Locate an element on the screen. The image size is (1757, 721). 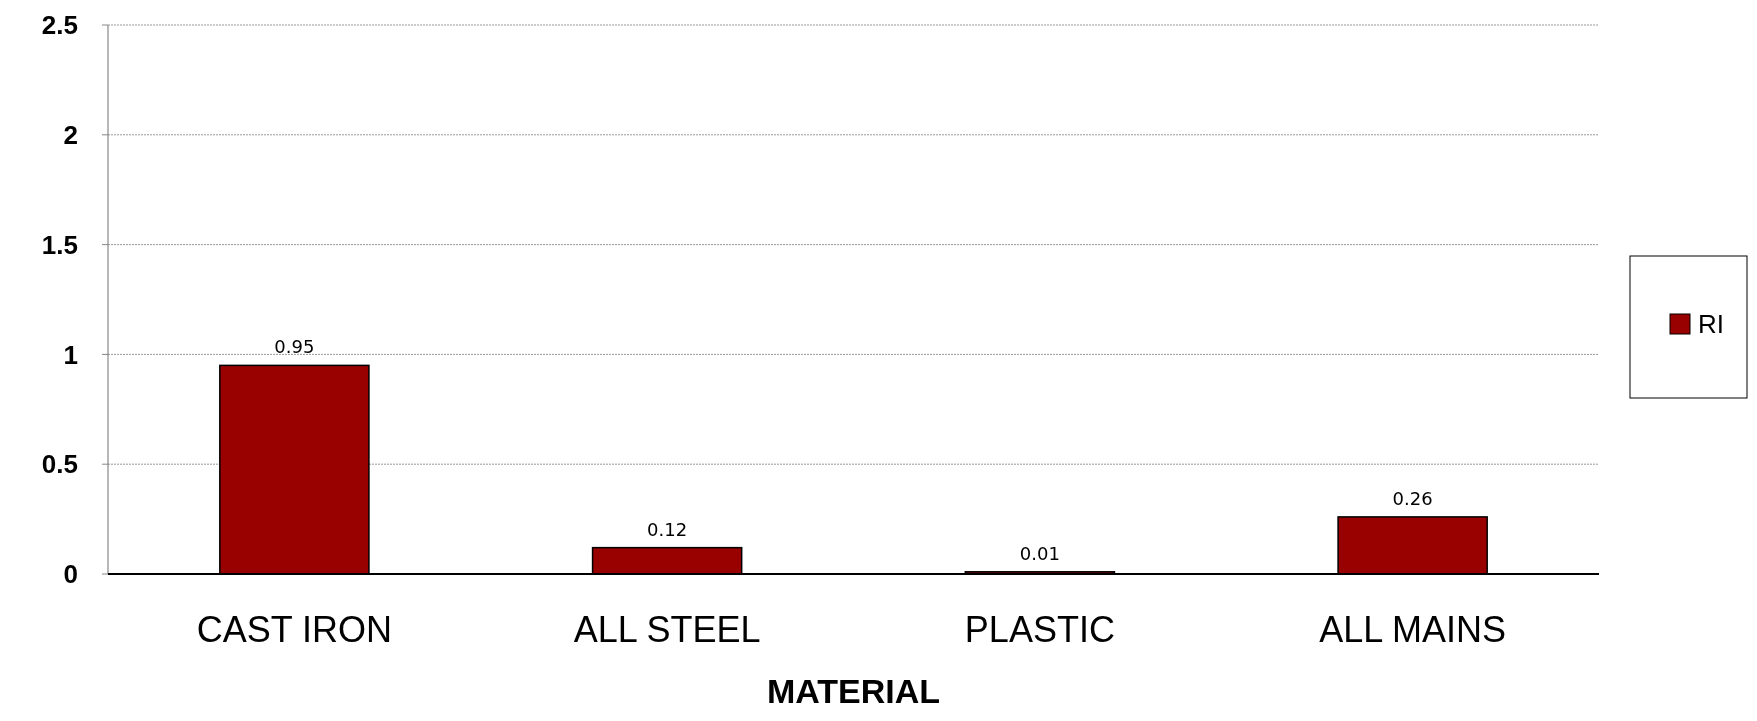
data-label: 0.95 is located at coordinates (294, 347).